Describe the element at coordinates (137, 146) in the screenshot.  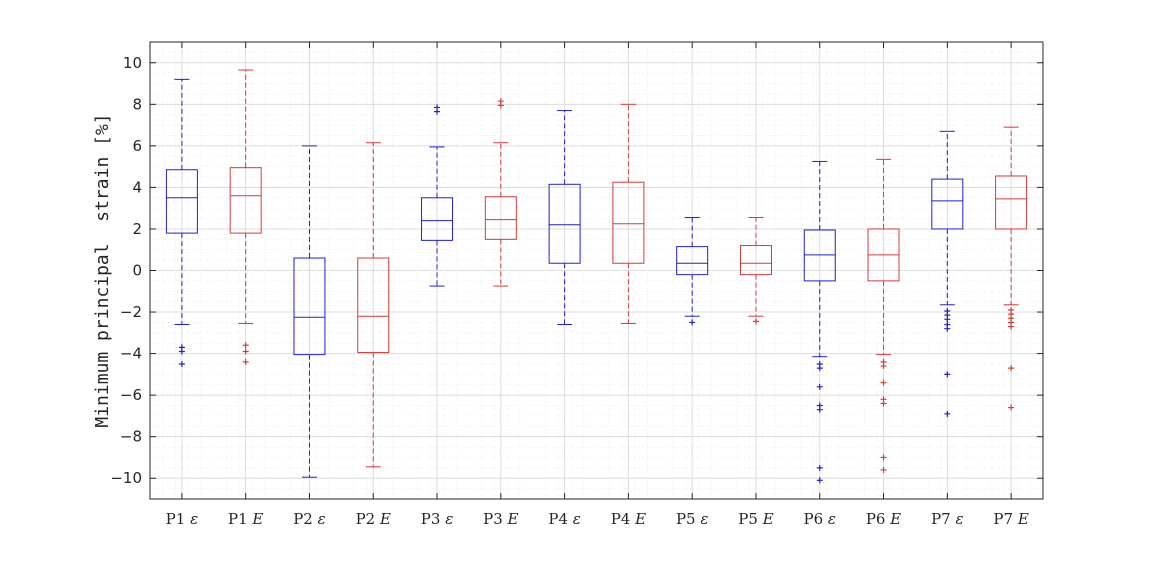
I see `y-tick-label: 6` at that location.